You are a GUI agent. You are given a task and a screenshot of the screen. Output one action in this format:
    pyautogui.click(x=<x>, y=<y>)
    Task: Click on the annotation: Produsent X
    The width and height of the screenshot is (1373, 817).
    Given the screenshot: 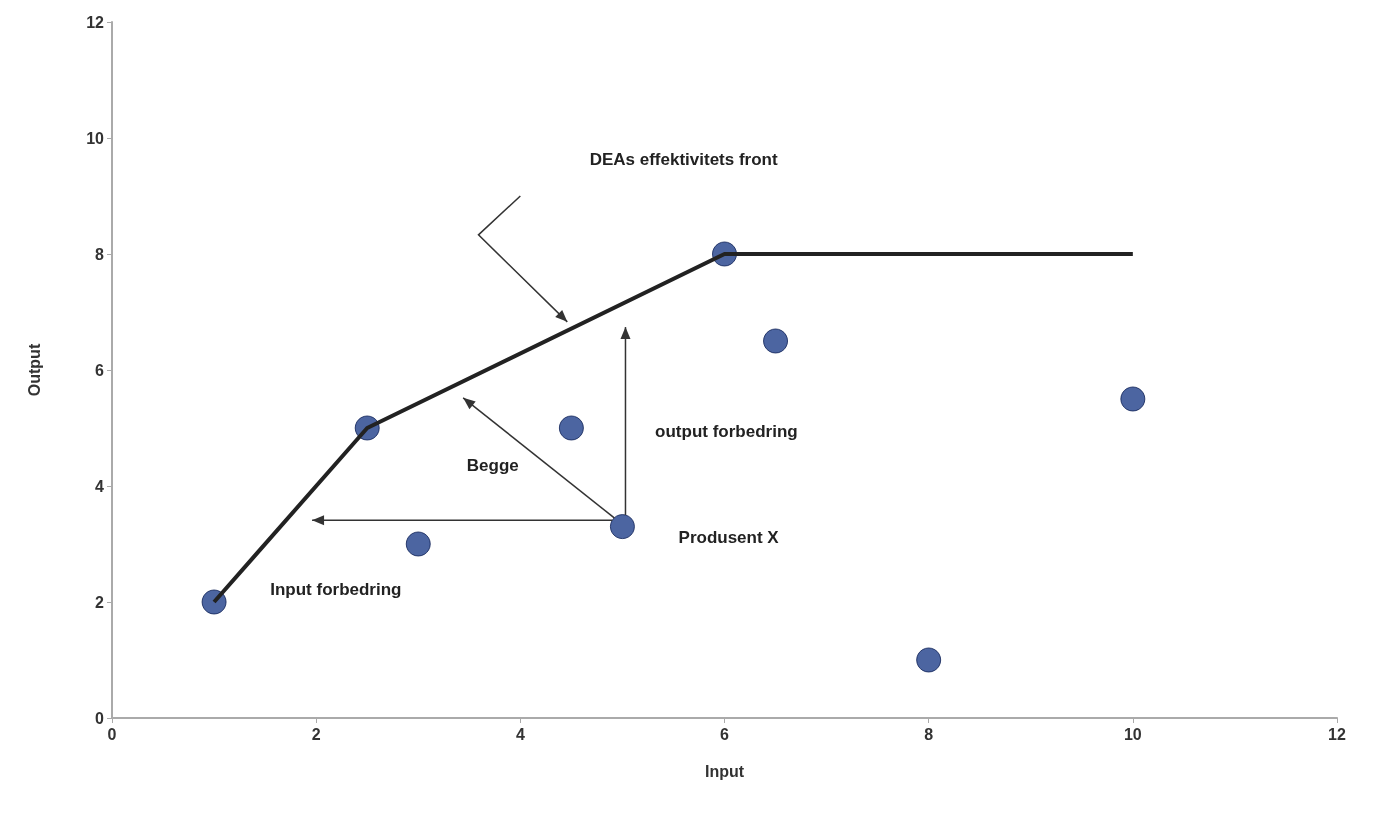 What is the action you would take?
    pyautogui.click(x=729, y=537)
    